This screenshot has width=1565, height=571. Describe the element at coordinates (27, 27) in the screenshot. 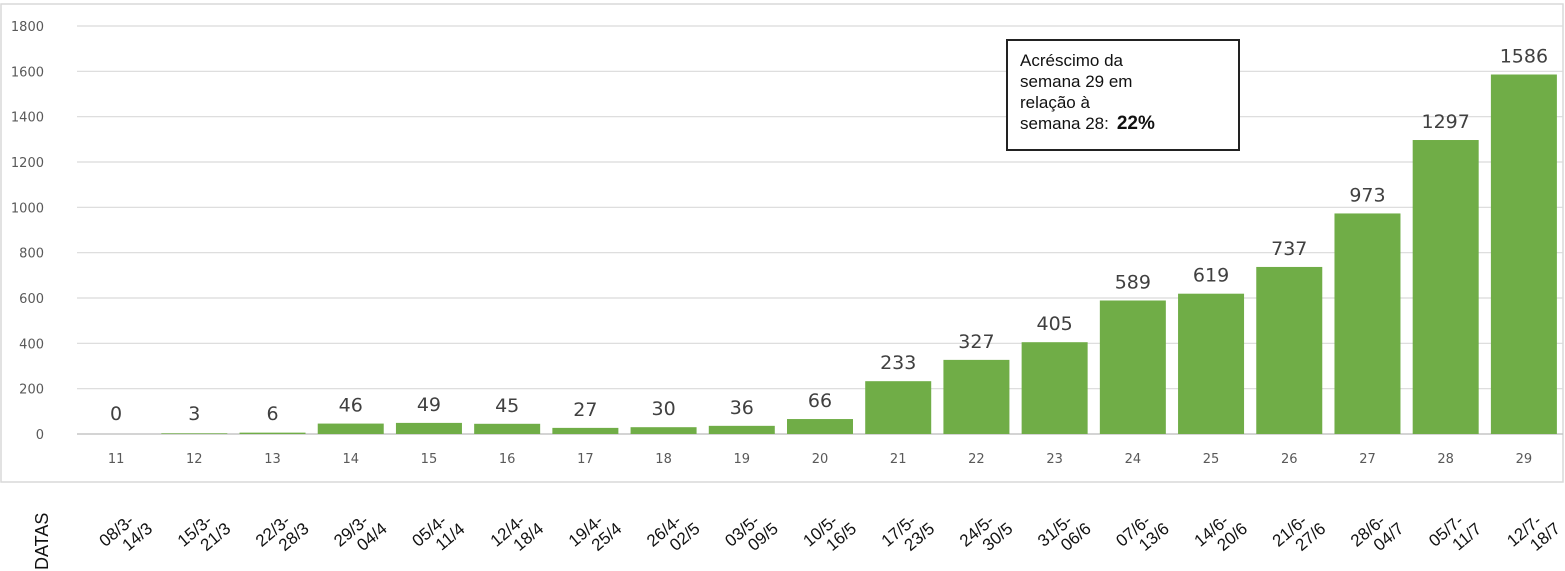

I see `y-tick-label: 1800` at that location.